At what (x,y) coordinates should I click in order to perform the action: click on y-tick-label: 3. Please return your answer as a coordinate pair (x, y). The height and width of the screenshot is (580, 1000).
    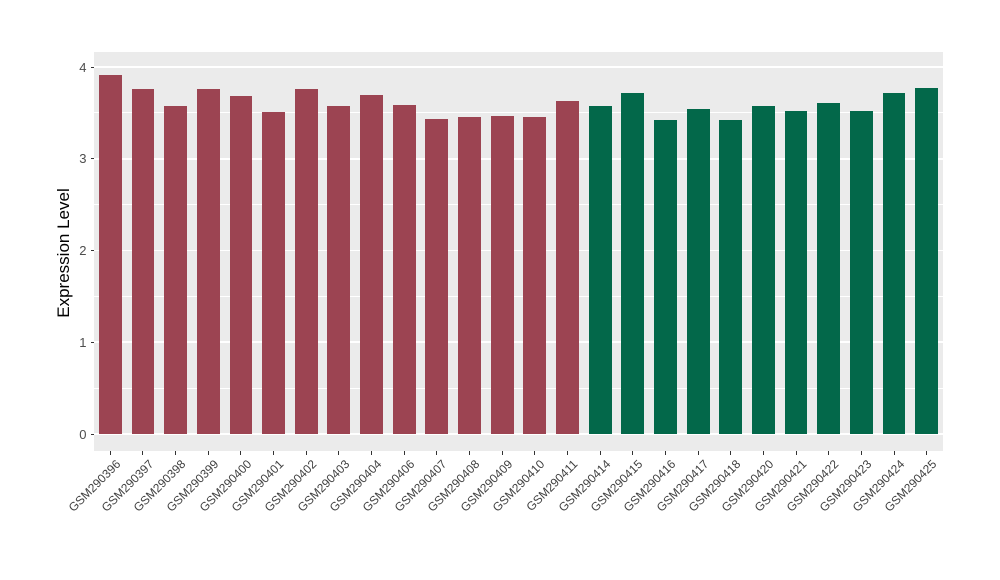
    Looking at the image, I should click on (83, 159).